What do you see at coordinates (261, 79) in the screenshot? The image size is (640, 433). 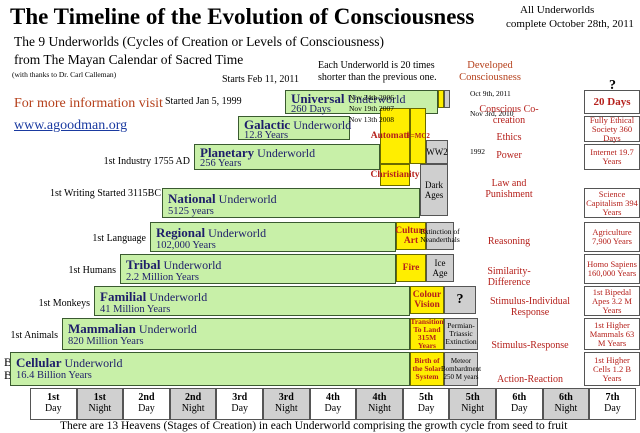 I see `row-start-label: Starts Feb 11, 2011` at bounding box center [261, 79].